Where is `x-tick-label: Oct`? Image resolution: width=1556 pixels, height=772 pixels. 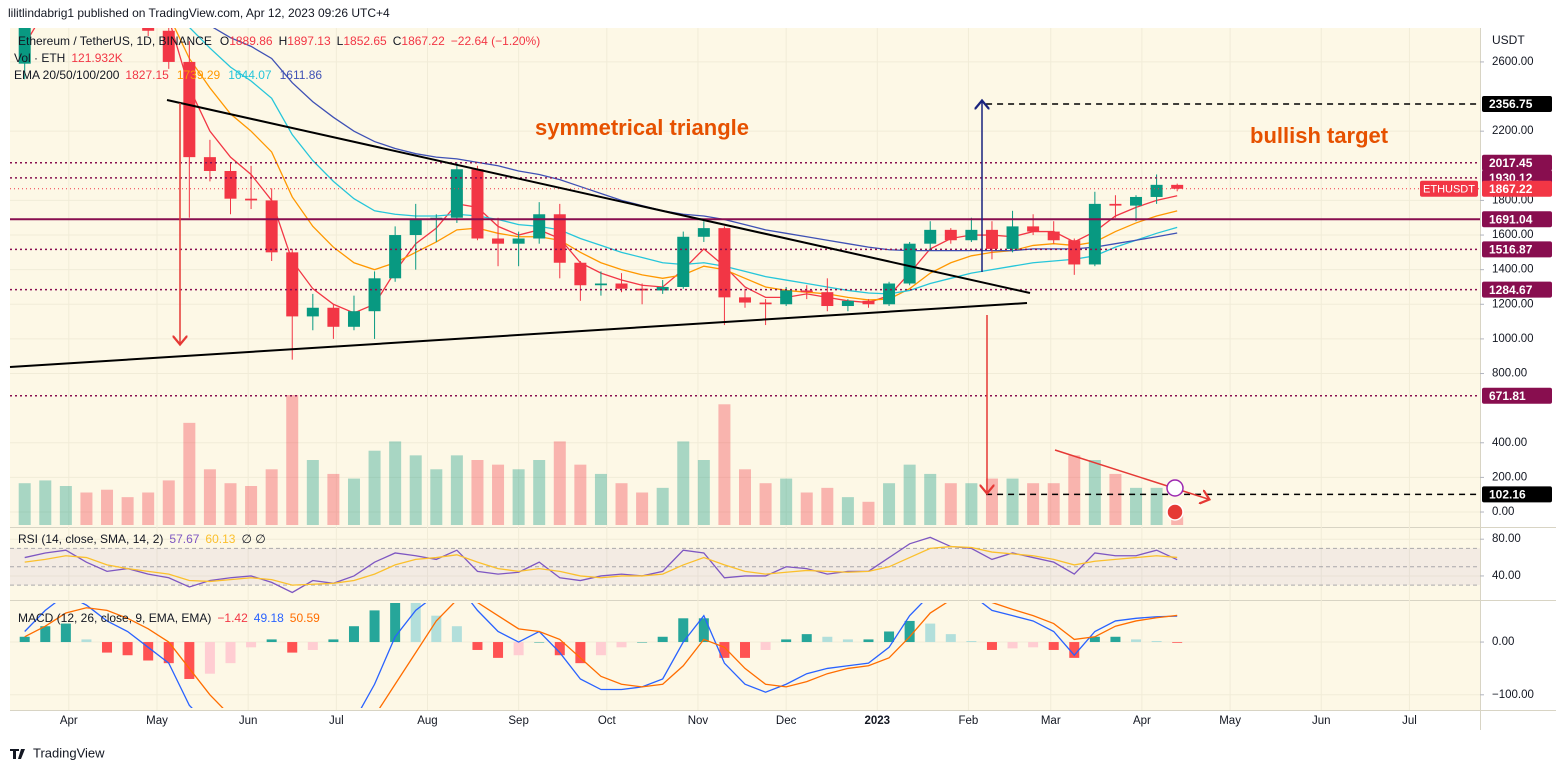 x-tick-label: Oct is located at coordinates (607, 721).